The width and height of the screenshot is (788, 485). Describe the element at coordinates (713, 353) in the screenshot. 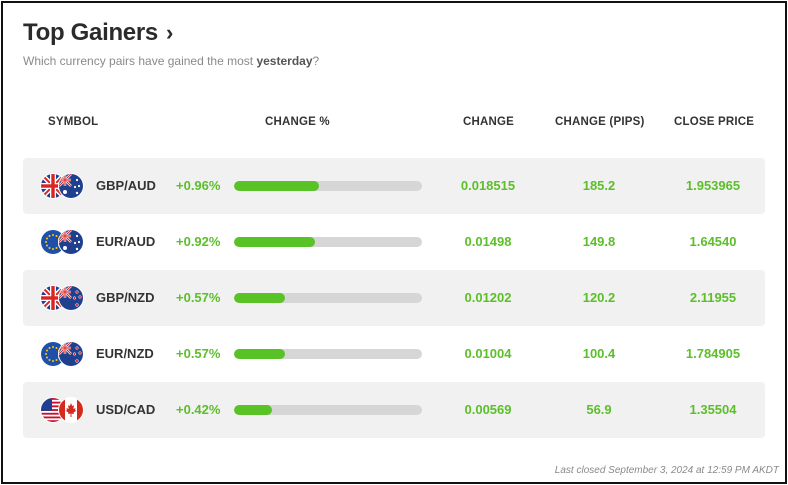

I see `close-price: 1.784905` at that location.